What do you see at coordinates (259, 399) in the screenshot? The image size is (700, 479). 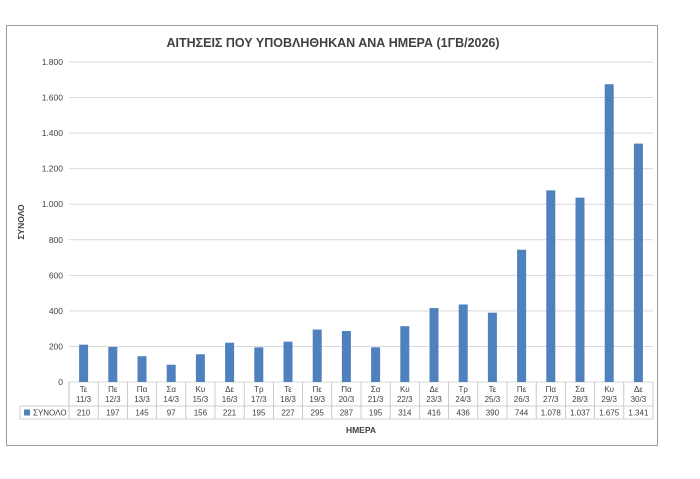 I see `x-tick-date: 17/3` at bounding box center [259, 399].